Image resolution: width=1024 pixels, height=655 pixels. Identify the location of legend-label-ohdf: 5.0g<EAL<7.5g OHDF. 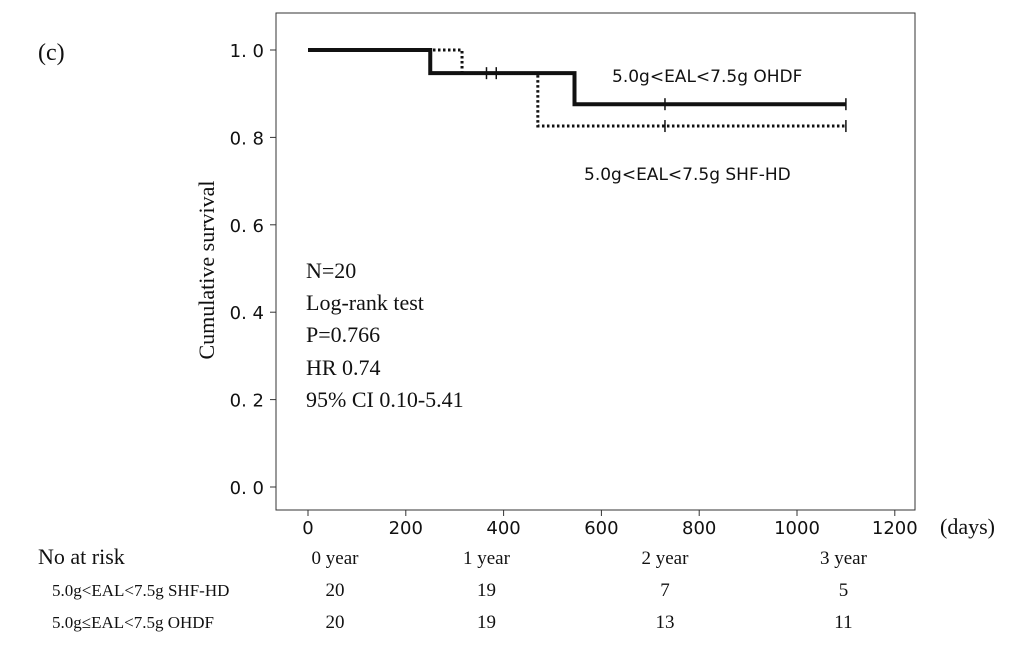
(707, 77).